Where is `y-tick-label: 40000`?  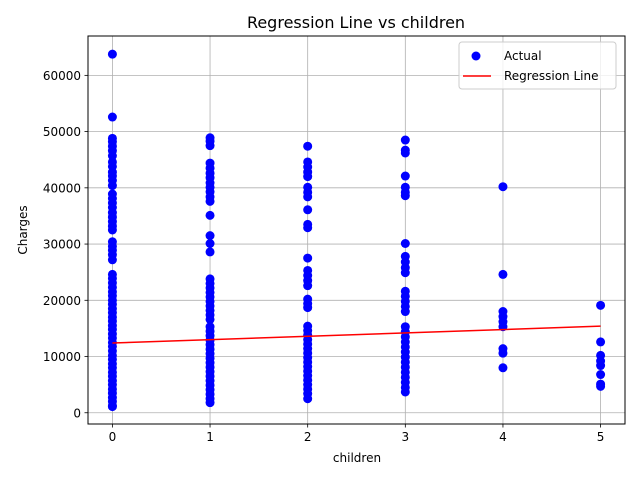
y-tick-label: 40000 is located at coordinates (62, 188).